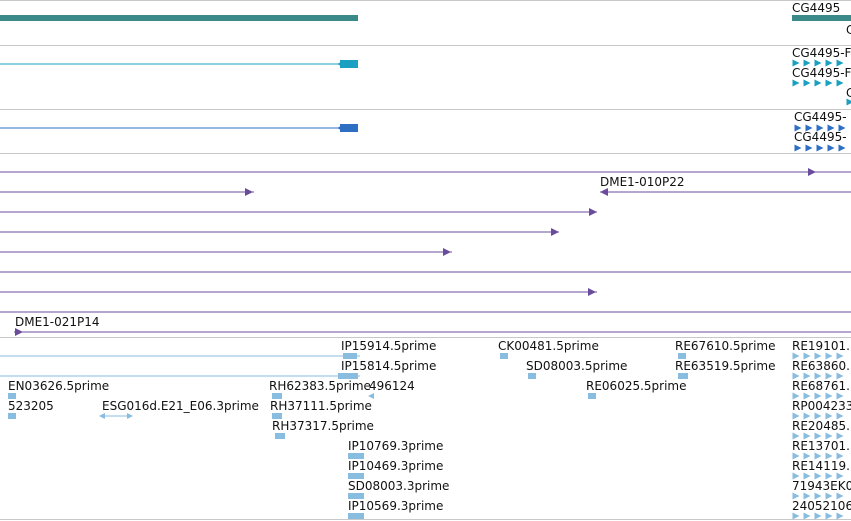 This screenshot has width=851, height=521. What do you see at coordinates (31, 406) in the screenshot?
I see `est-label: 523205` at bounding box center [31, 406].